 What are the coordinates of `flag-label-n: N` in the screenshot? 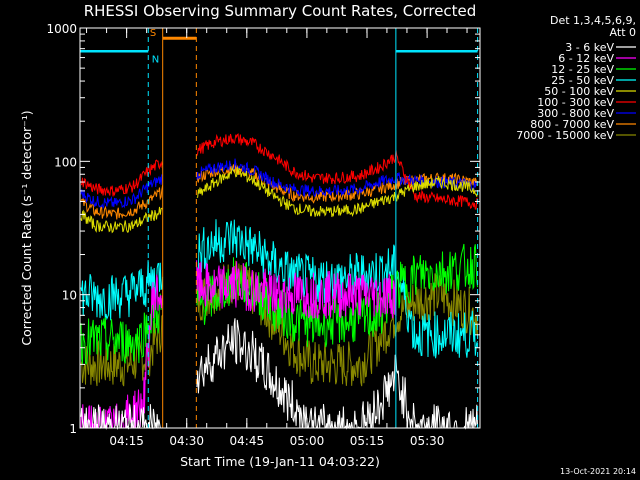 It's located at (155, 60).